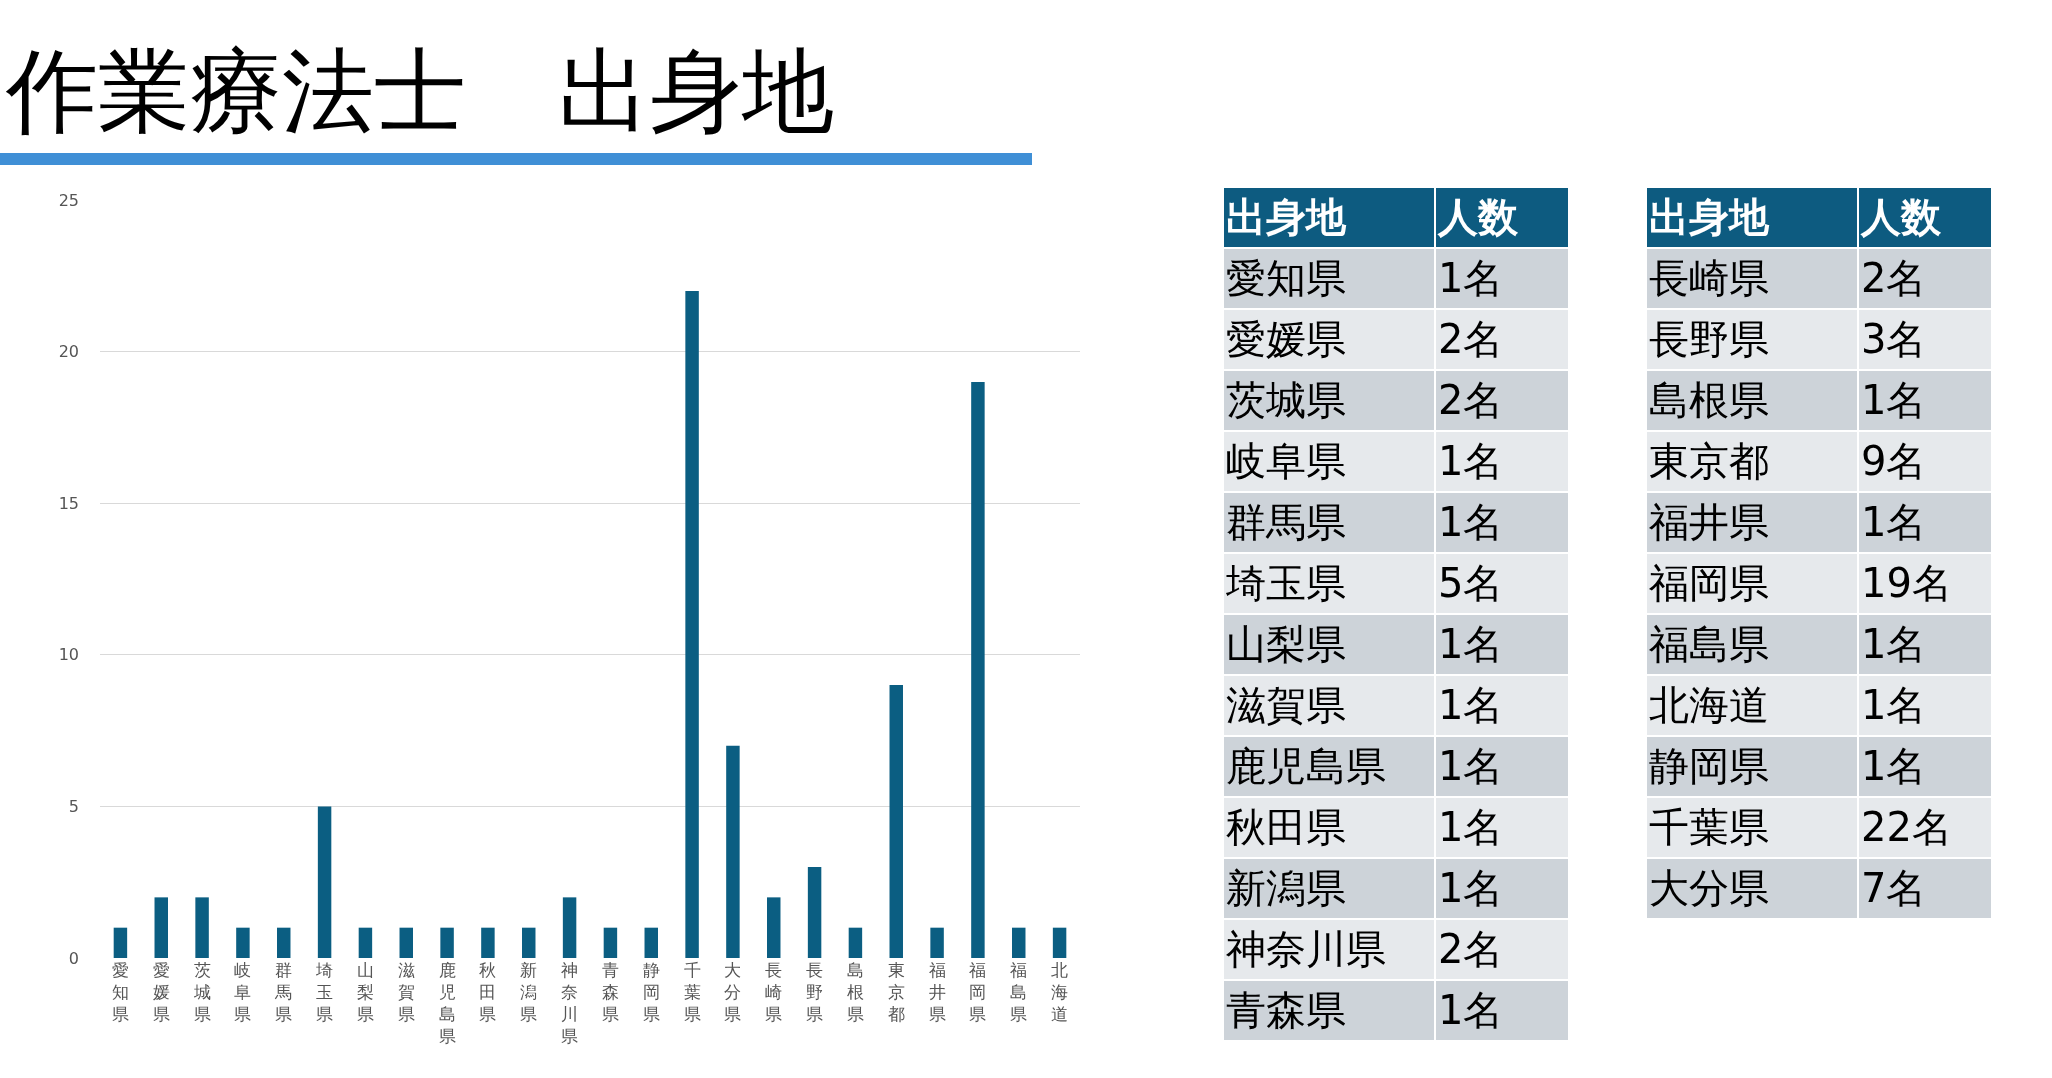  I want to click on chart-title: 作業療法士 出身地, so click(420, 92).